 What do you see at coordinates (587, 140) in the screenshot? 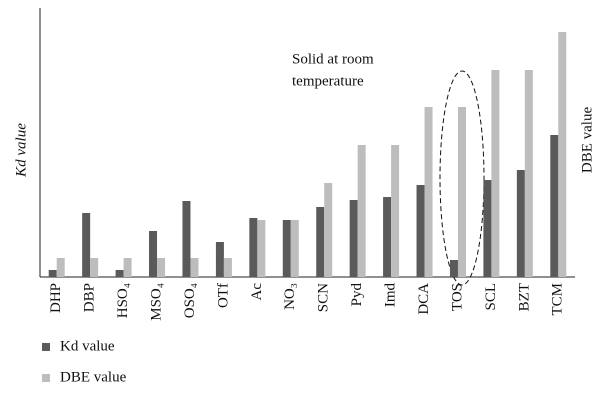
I see `y2-axis-label: DBE value` at bounding box center [587, 140].